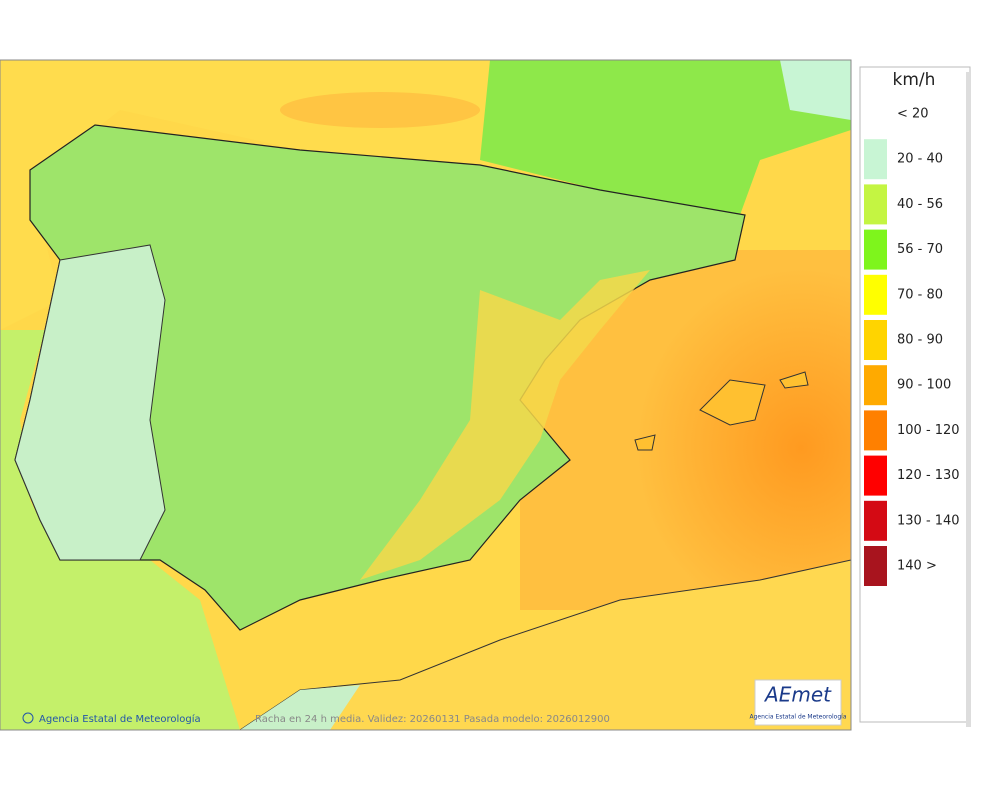 The width and height of the screenshot is (1000, 794). Describe the element at coordinates (505, 425) in the screenshot. I see `east-gust-zone` at that location.